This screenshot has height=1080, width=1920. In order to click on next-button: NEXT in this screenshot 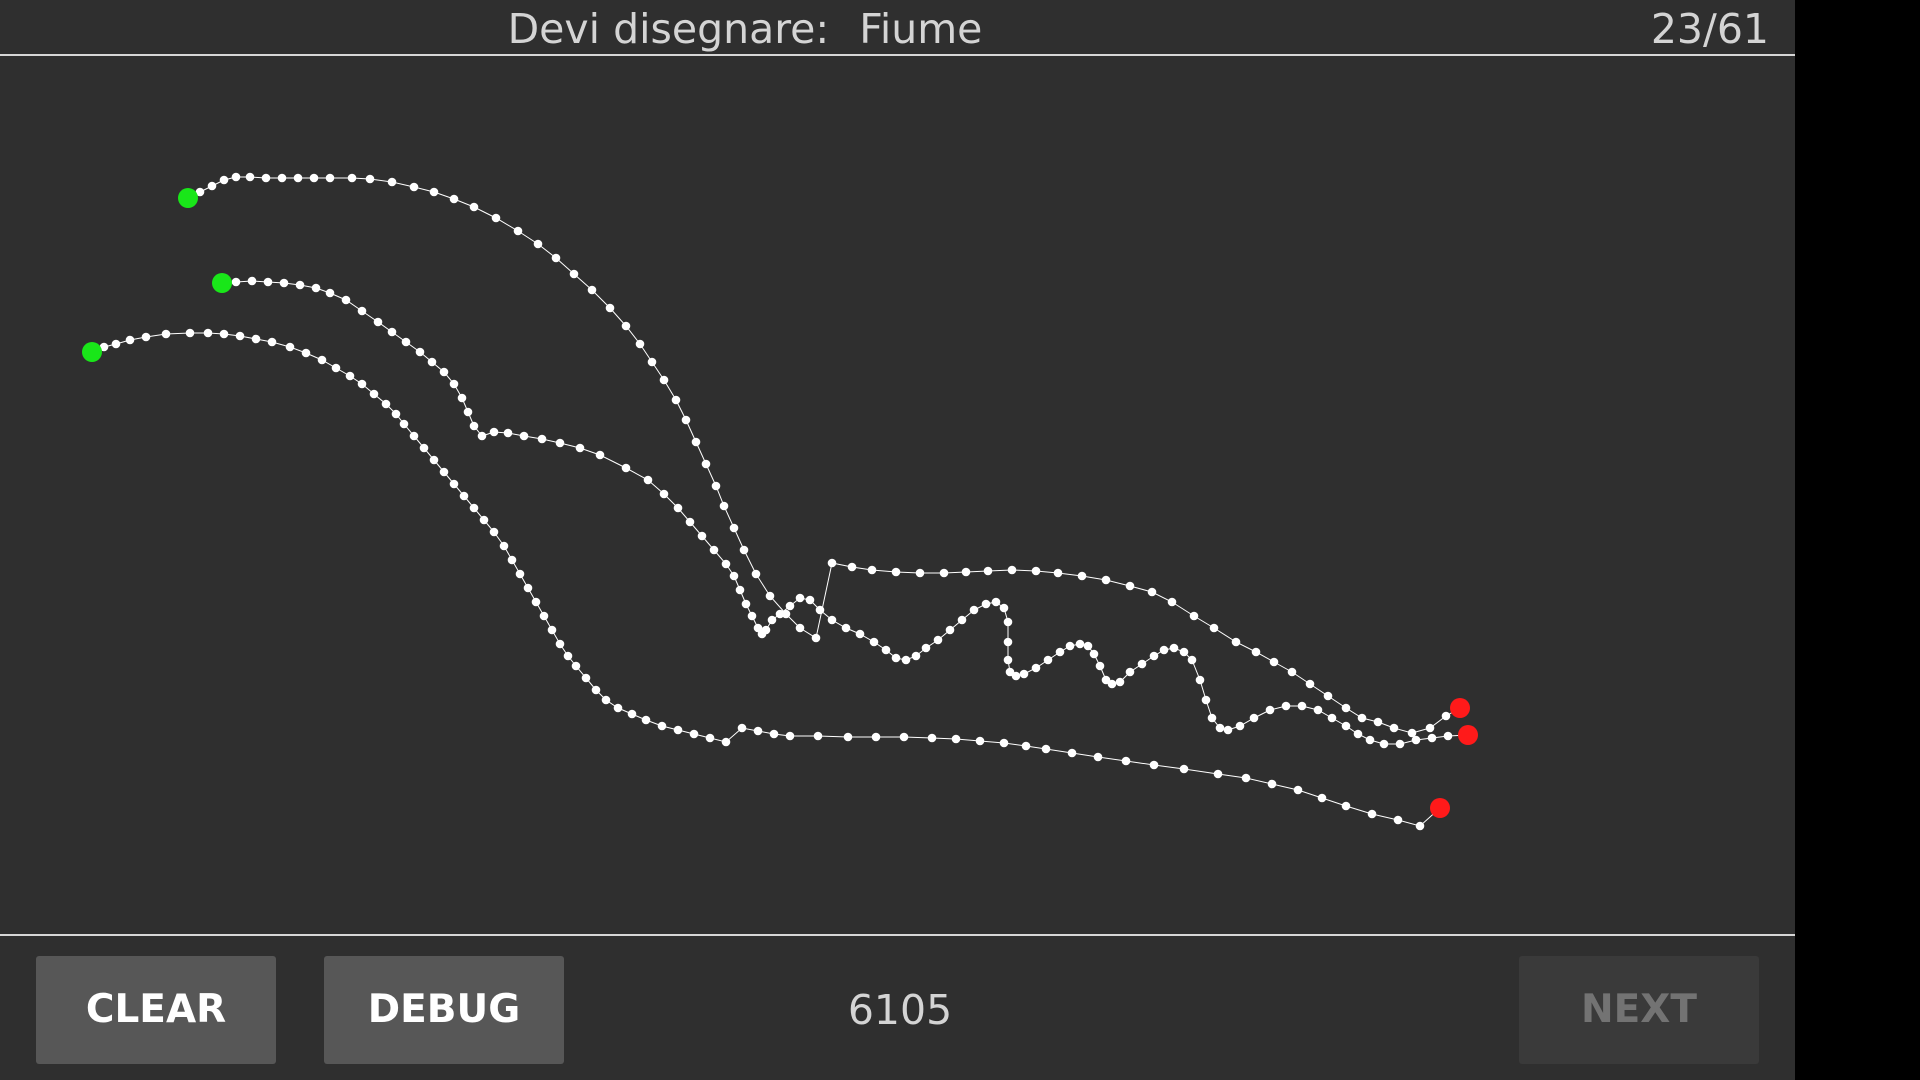, I will do `click(1639, 1010)`.